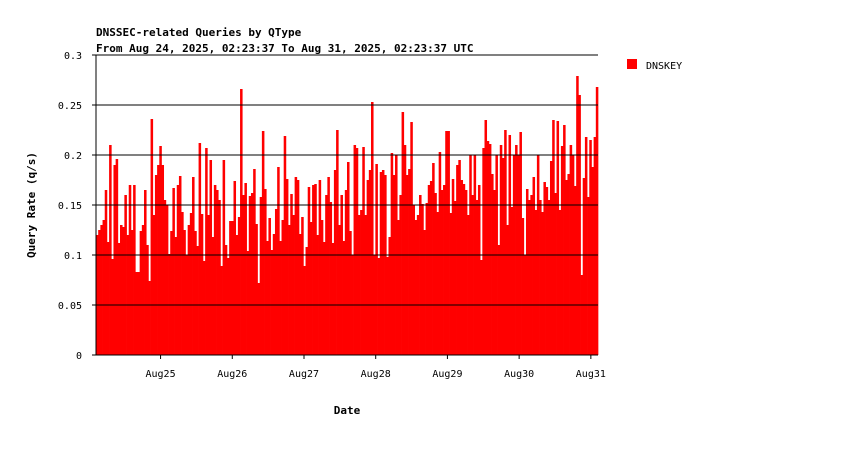  What do you see at coordinates (73, 256) in the screenshot?
I see `y-tick-label: 0.1` at bounding box center [73, 256].